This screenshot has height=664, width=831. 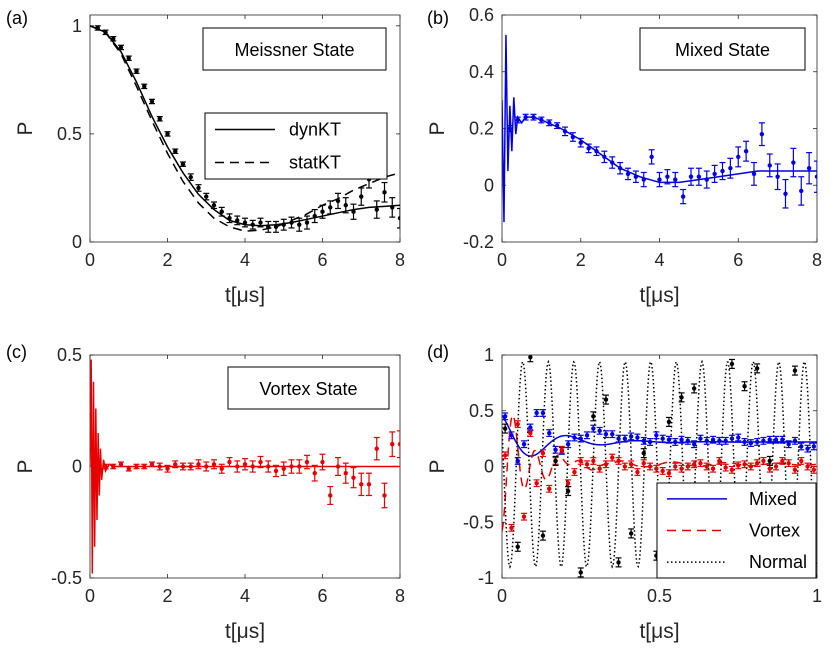 I want to click on title-box, so click(x=294, y=49).